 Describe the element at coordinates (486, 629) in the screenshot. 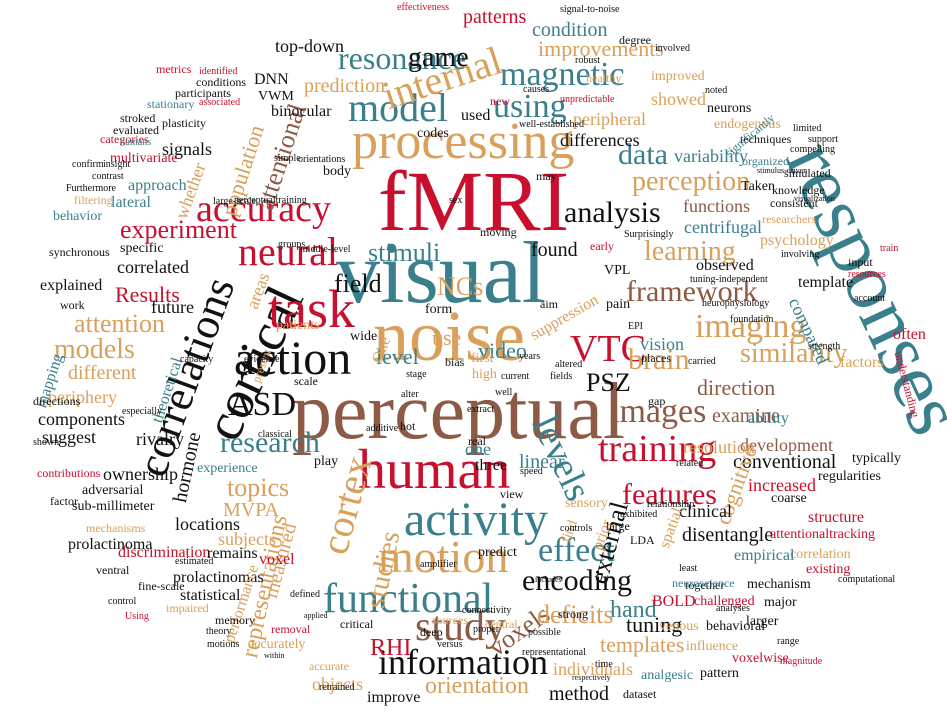

I see `word-proper: proper` at that location.